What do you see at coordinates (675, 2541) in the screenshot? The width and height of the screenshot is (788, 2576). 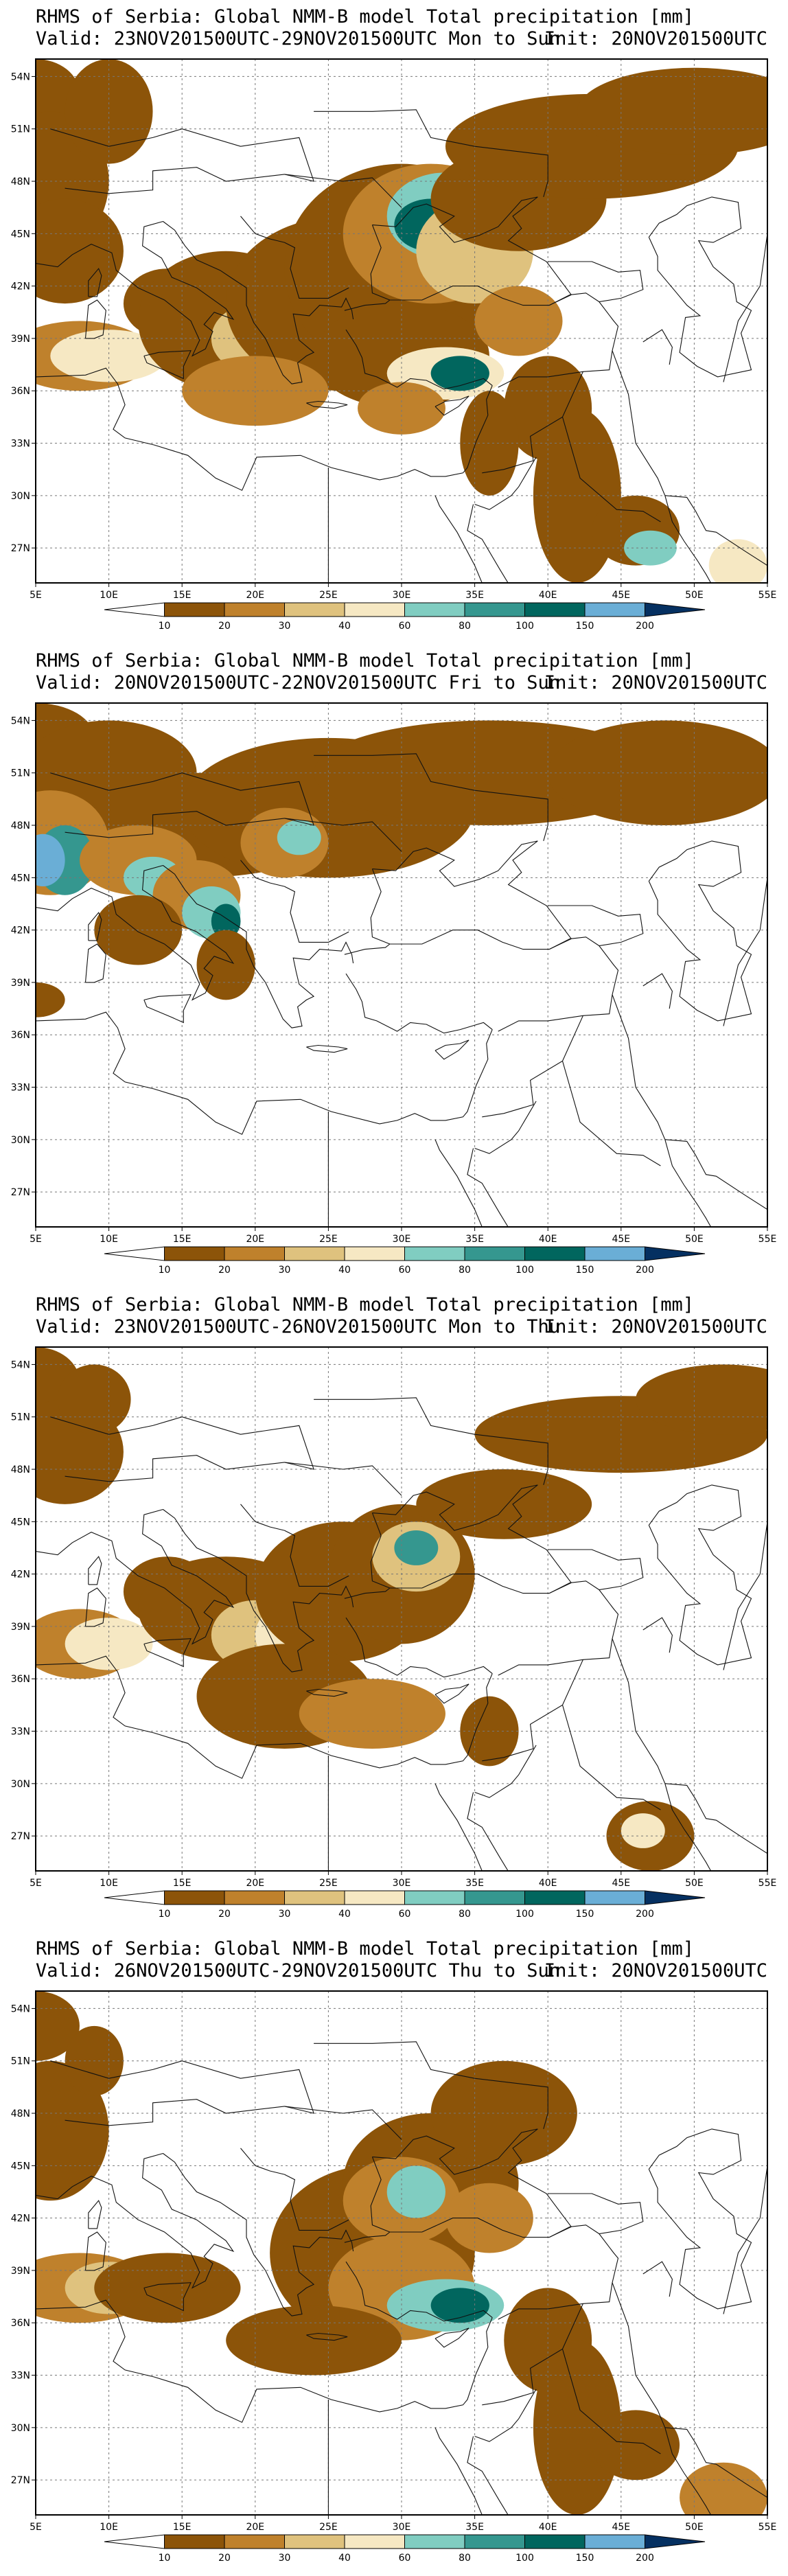 I see `colorbar-arrow-high` at bounding box center [675, 2541].